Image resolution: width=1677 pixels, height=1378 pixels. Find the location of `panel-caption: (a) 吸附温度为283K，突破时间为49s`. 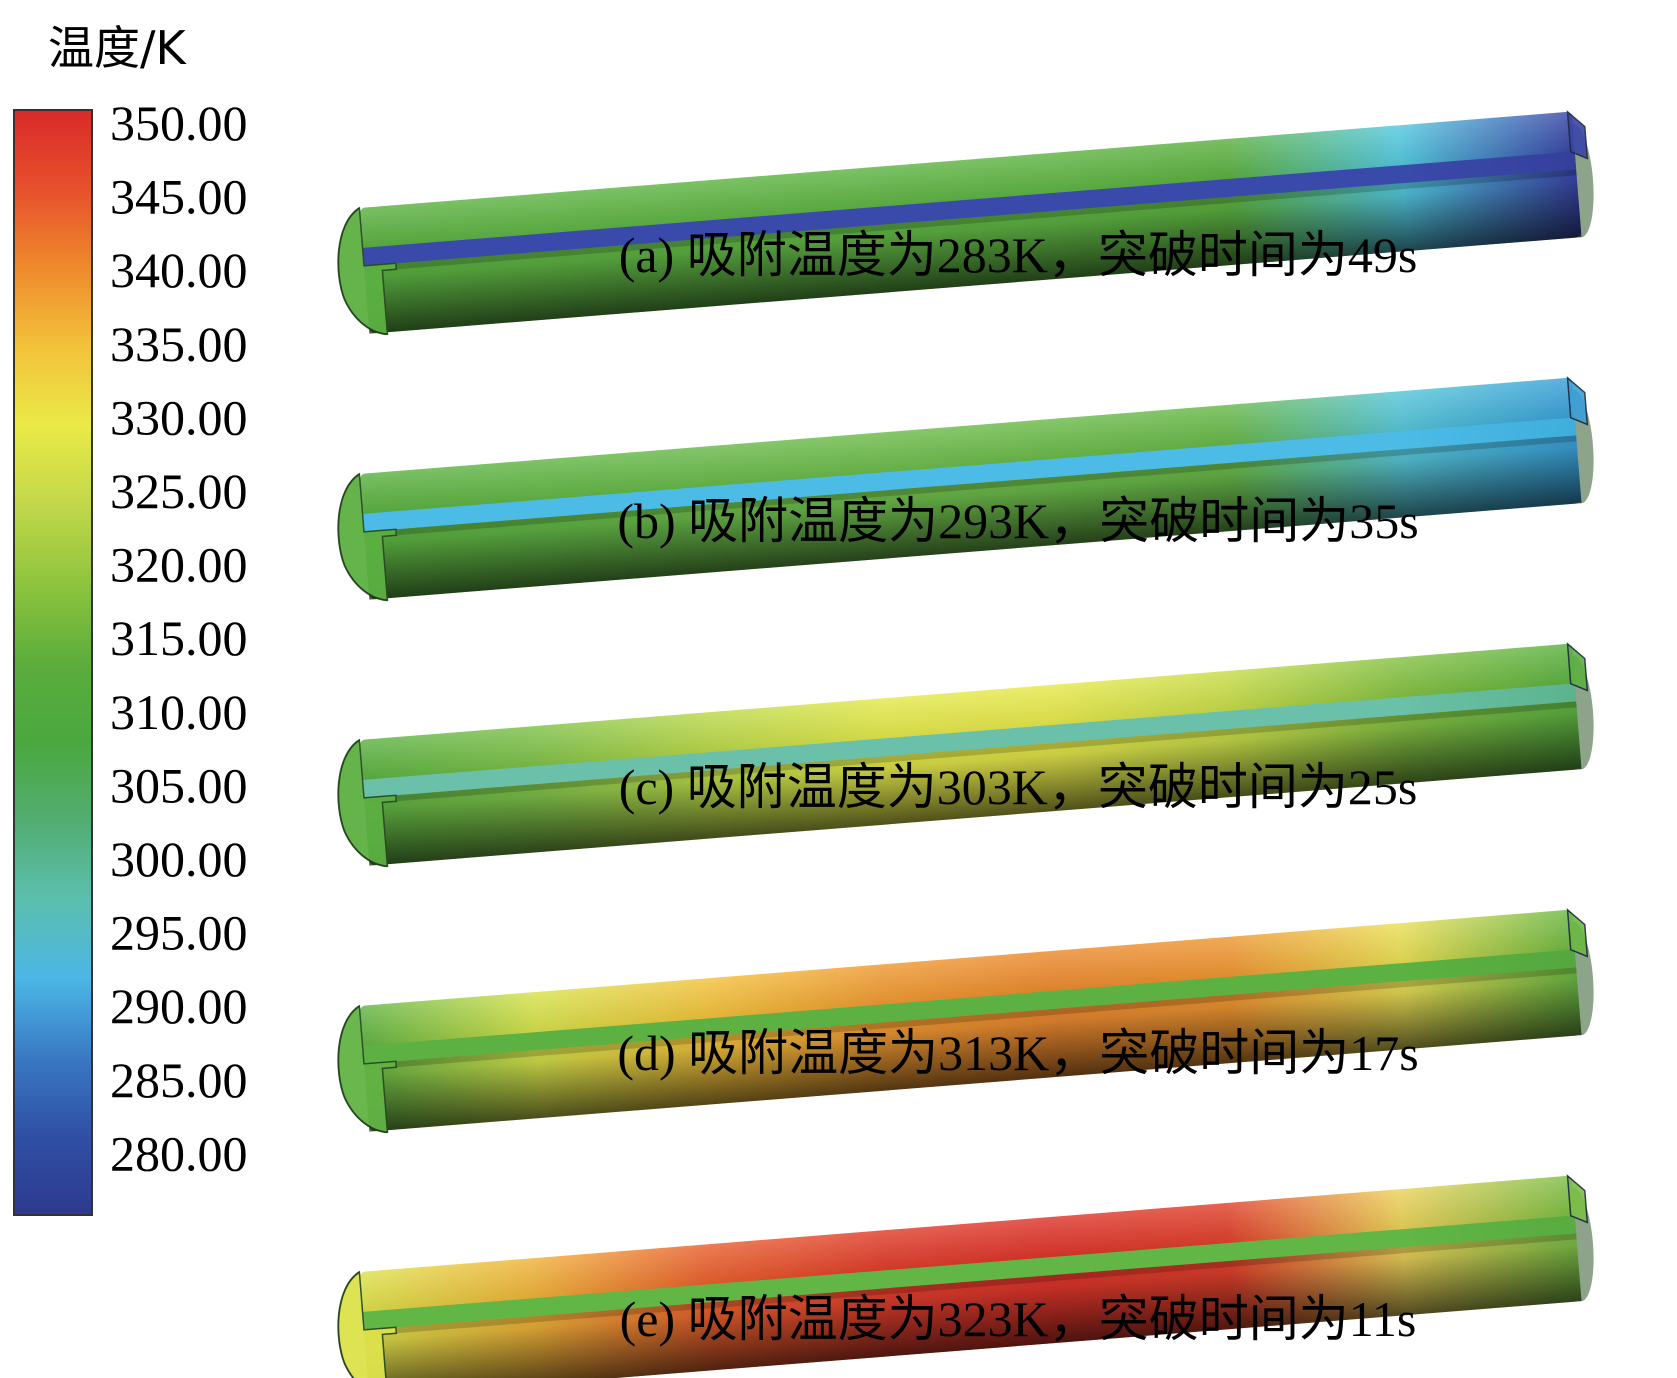

panel-caption: (a) 吸附温度为283K，突破时间为49s is located at coordinates (1018, 255).